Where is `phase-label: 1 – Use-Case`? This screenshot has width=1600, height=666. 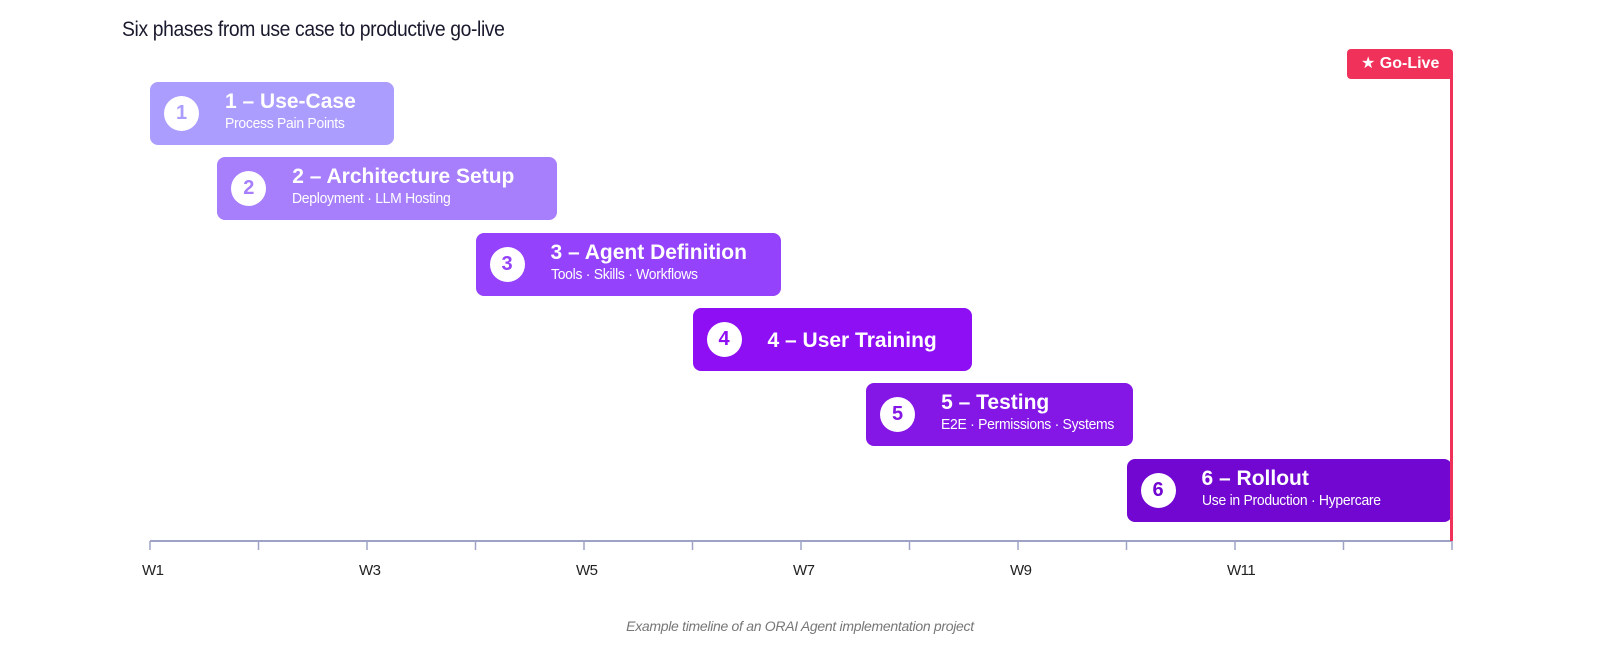 phase-label: 1 – Use-Case is located at coordinates (290, 101).